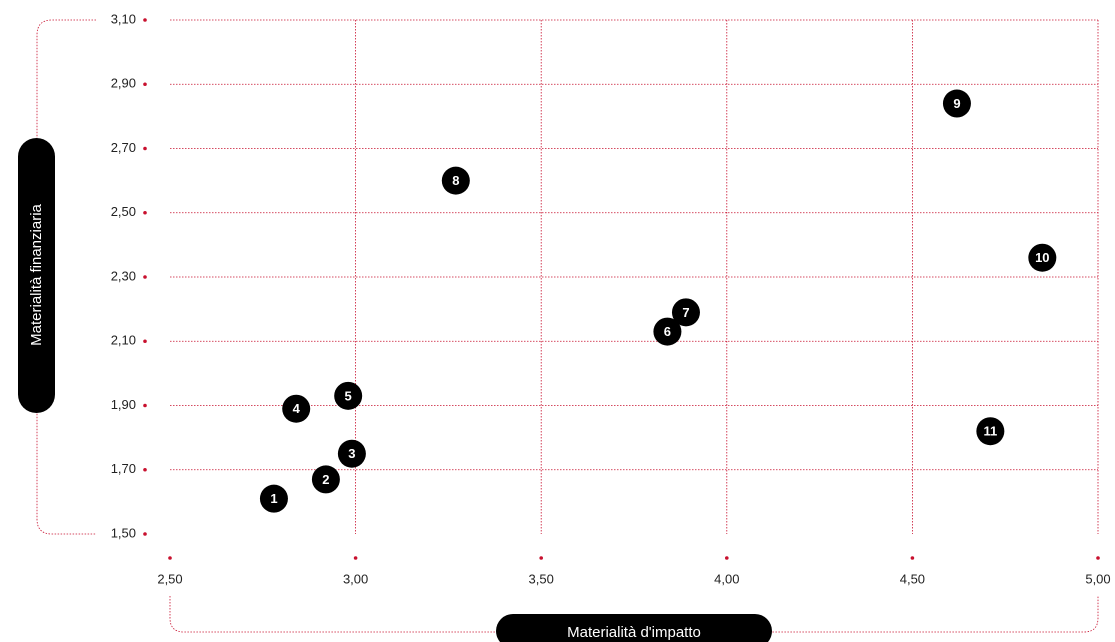 The width and height of the screenshot is (1115, 642). I want to click on data-point-label: 1, so click(273, 498).